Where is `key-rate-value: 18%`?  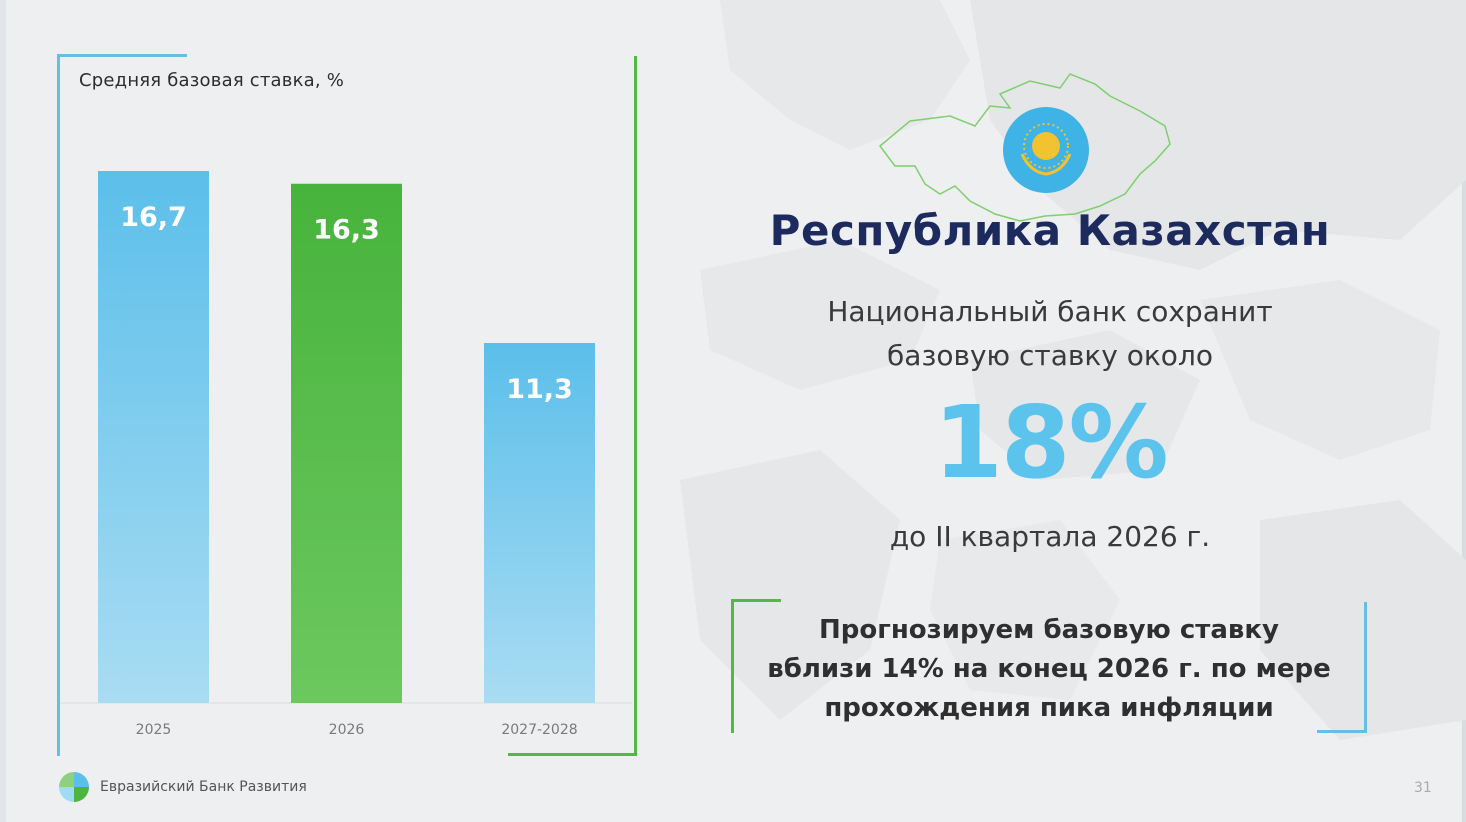 key-rate-value: 18% is located at coordinates (1050, 442).